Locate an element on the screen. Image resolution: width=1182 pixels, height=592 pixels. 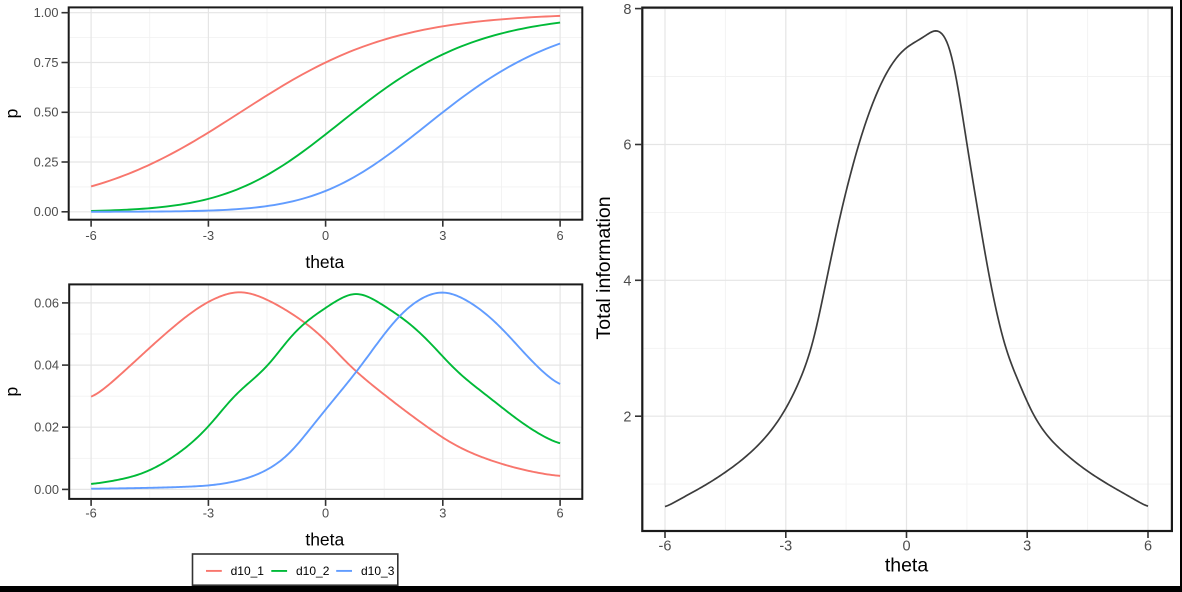
svg-text: 4 is located at coordinates (627, 282).